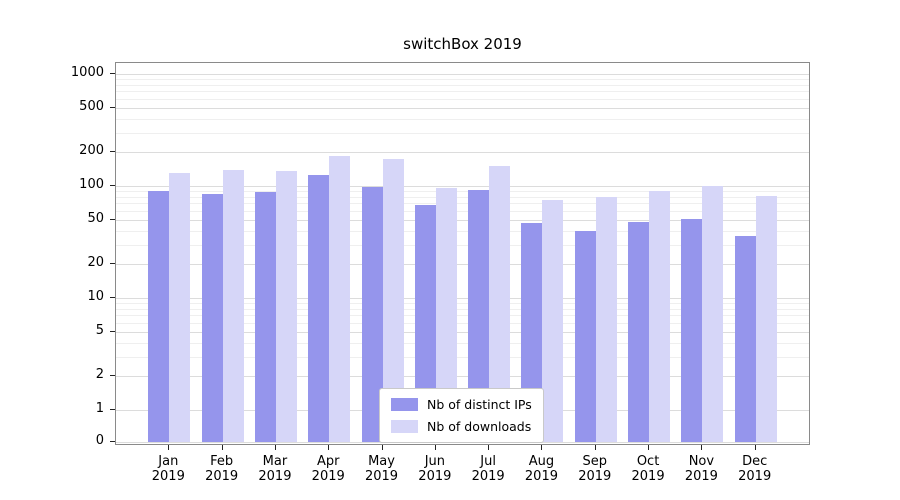  Describe the element at coordinates (462, 44) in the screenshot. I see `chart-title: switchBox 2019` at that location.